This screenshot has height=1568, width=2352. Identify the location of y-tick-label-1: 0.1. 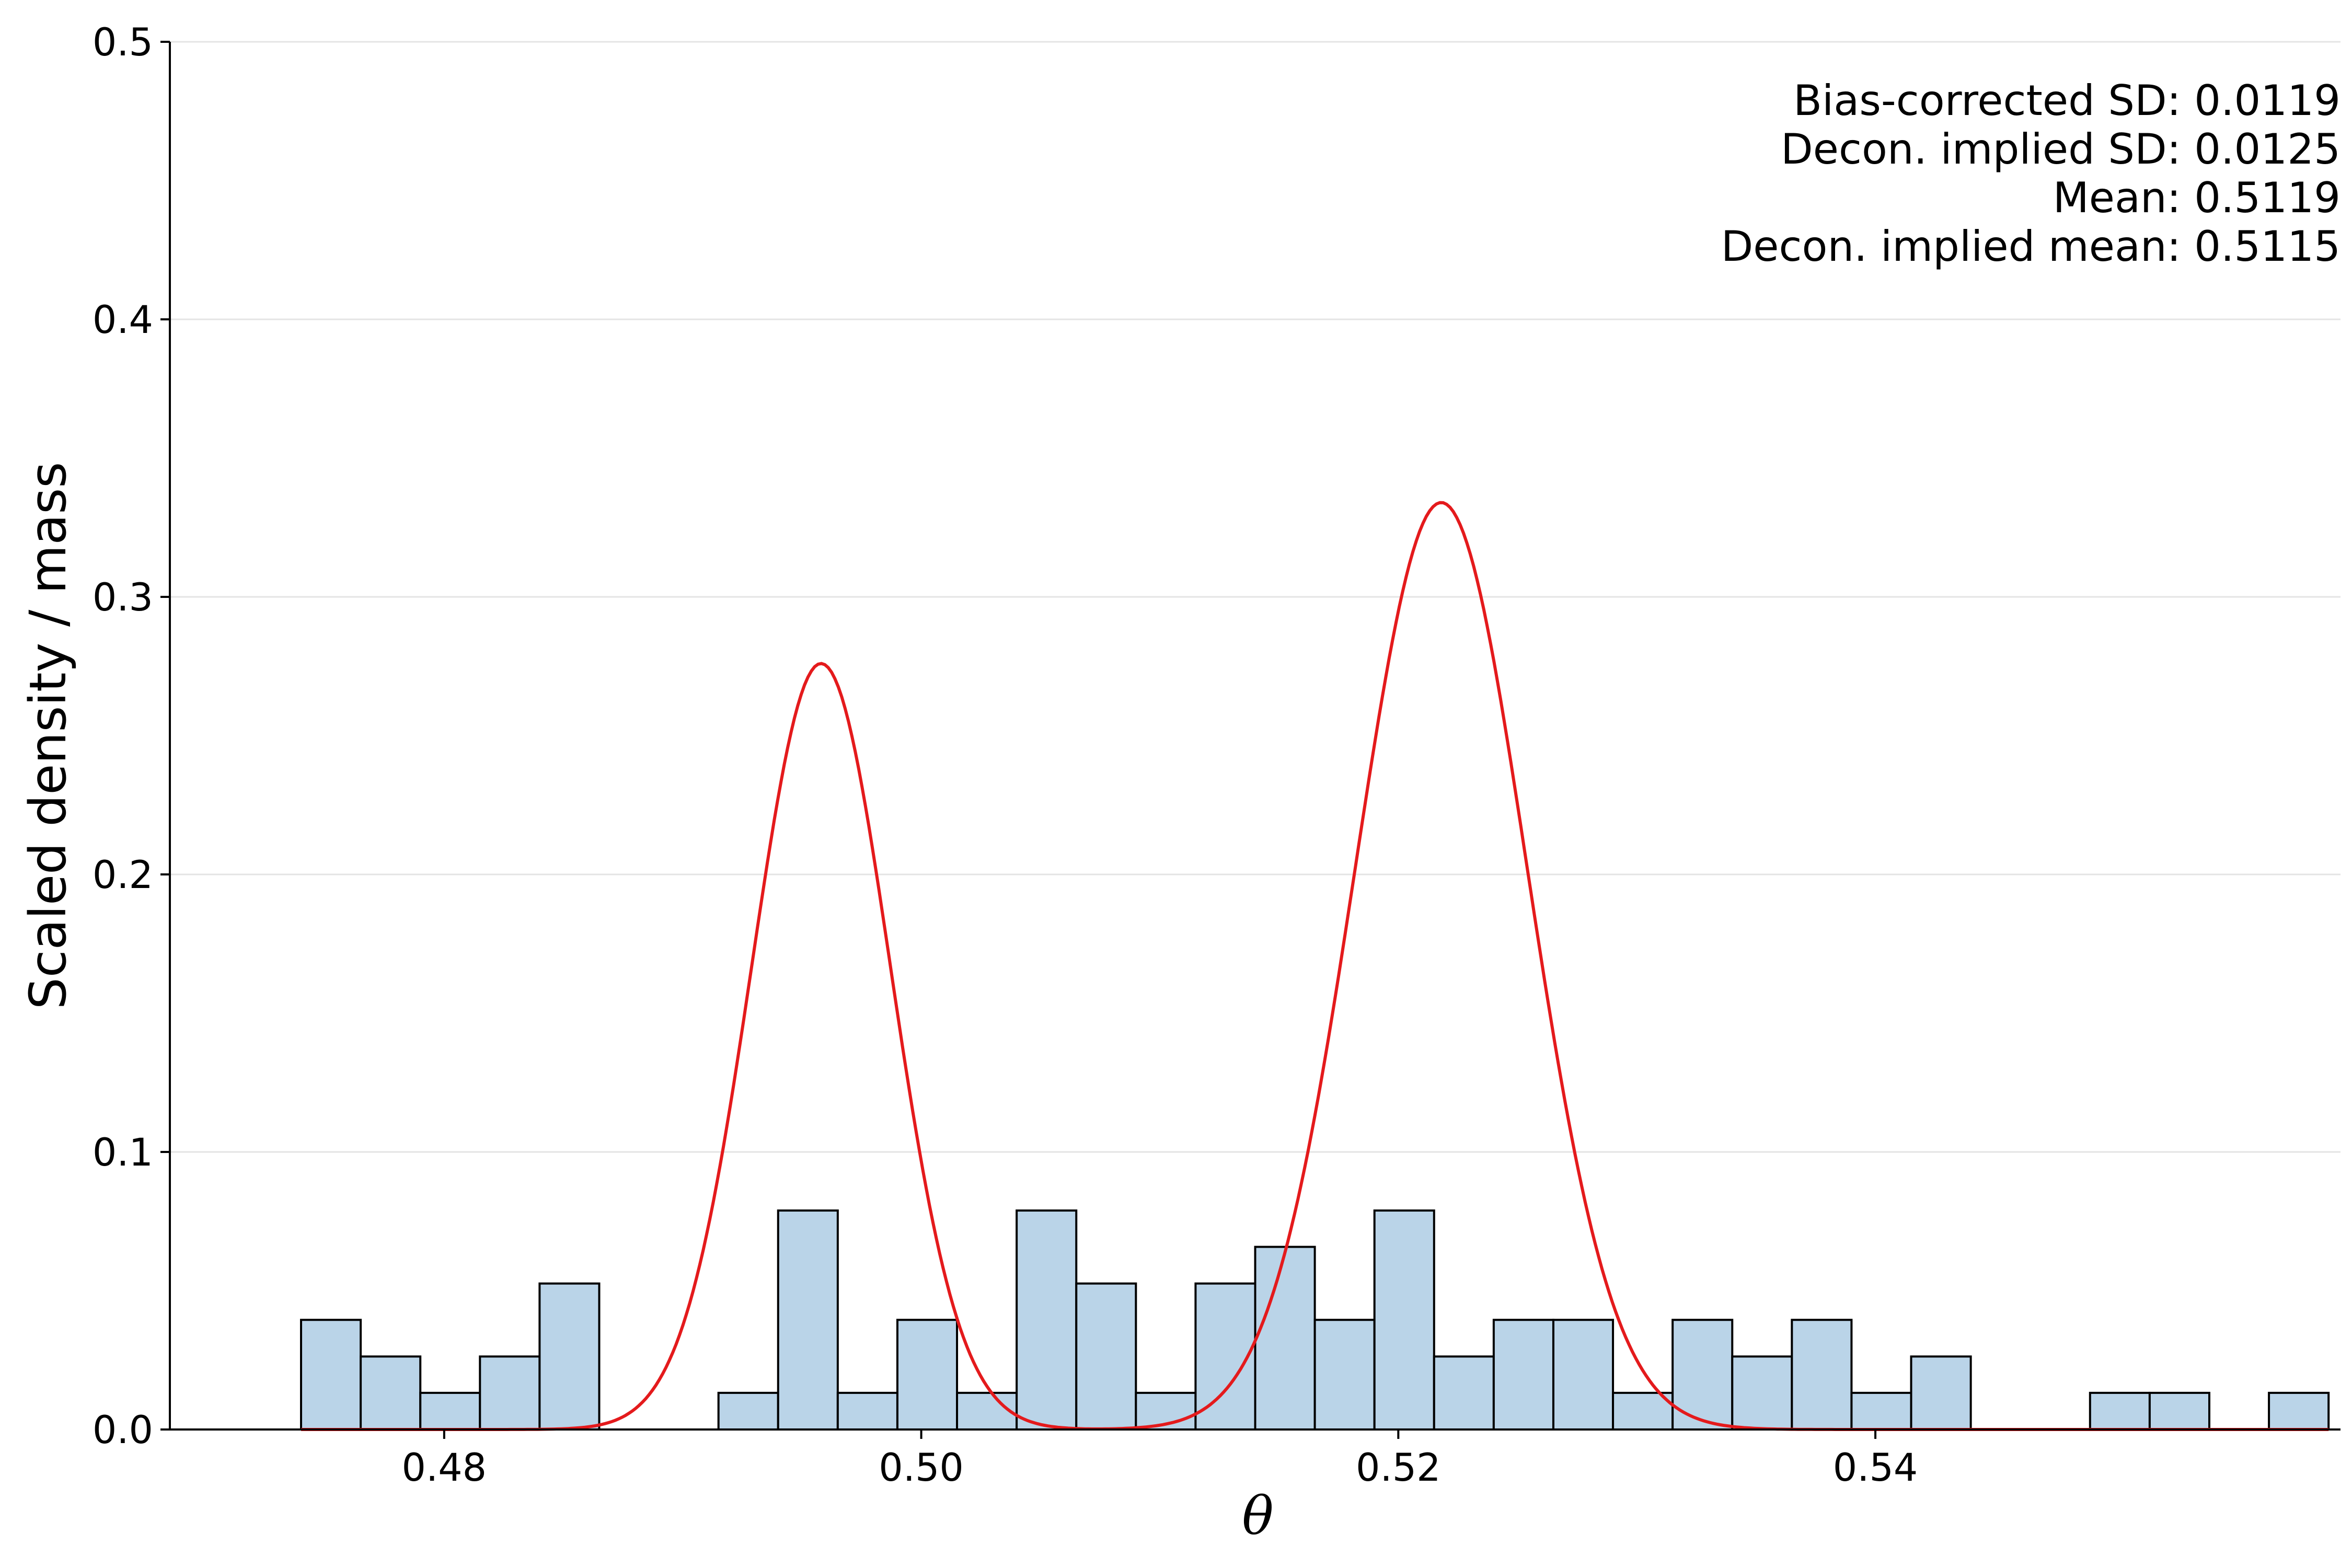
(123, 1153).